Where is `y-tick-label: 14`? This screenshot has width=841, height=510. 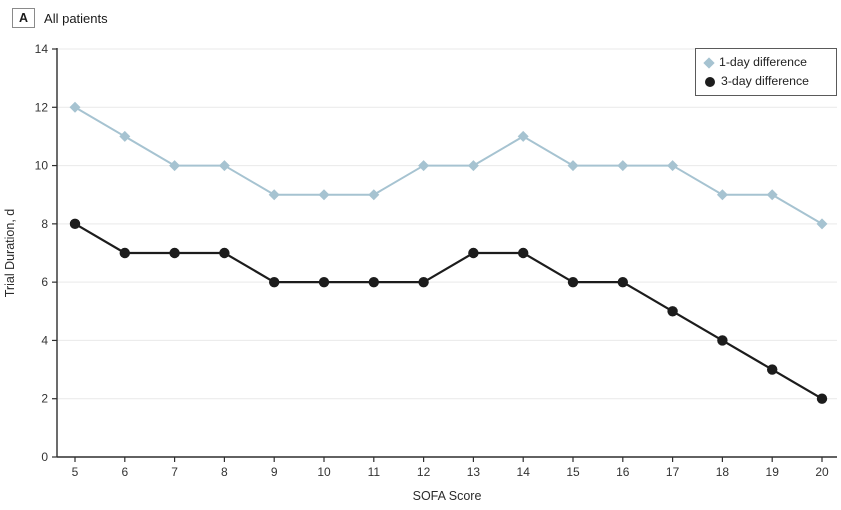
y-tick-label: 14 is located at coordinates (42, 49).